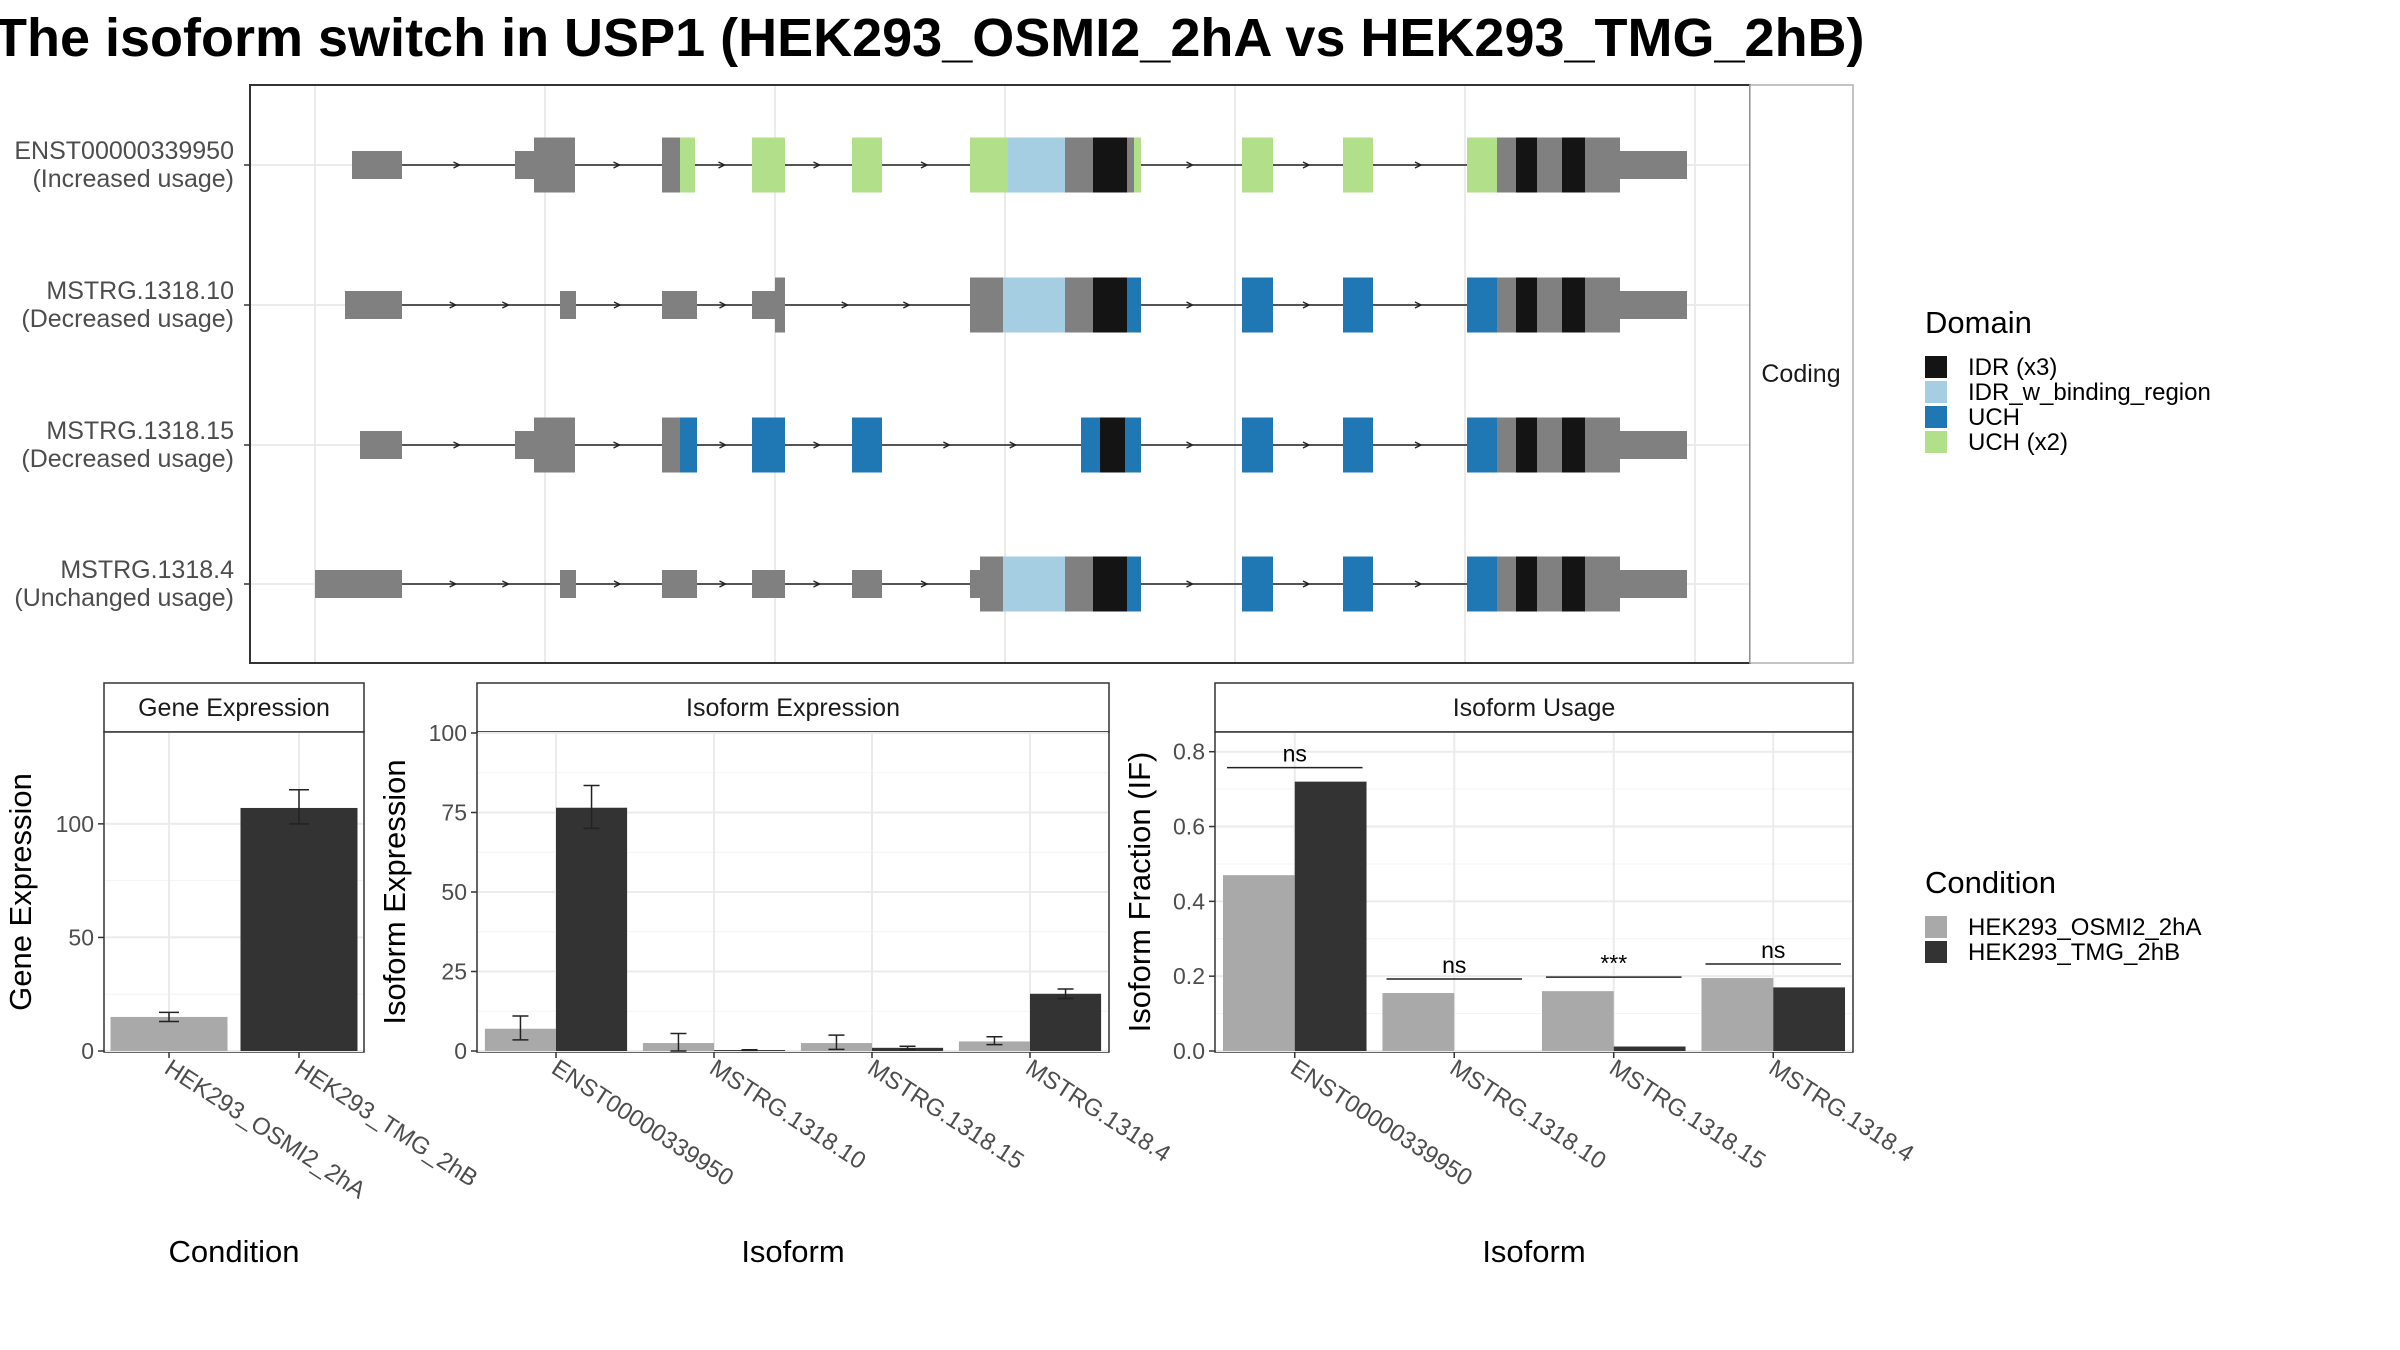  I want to click on gene-expression-title: Gene Expression, so click(234, 708).